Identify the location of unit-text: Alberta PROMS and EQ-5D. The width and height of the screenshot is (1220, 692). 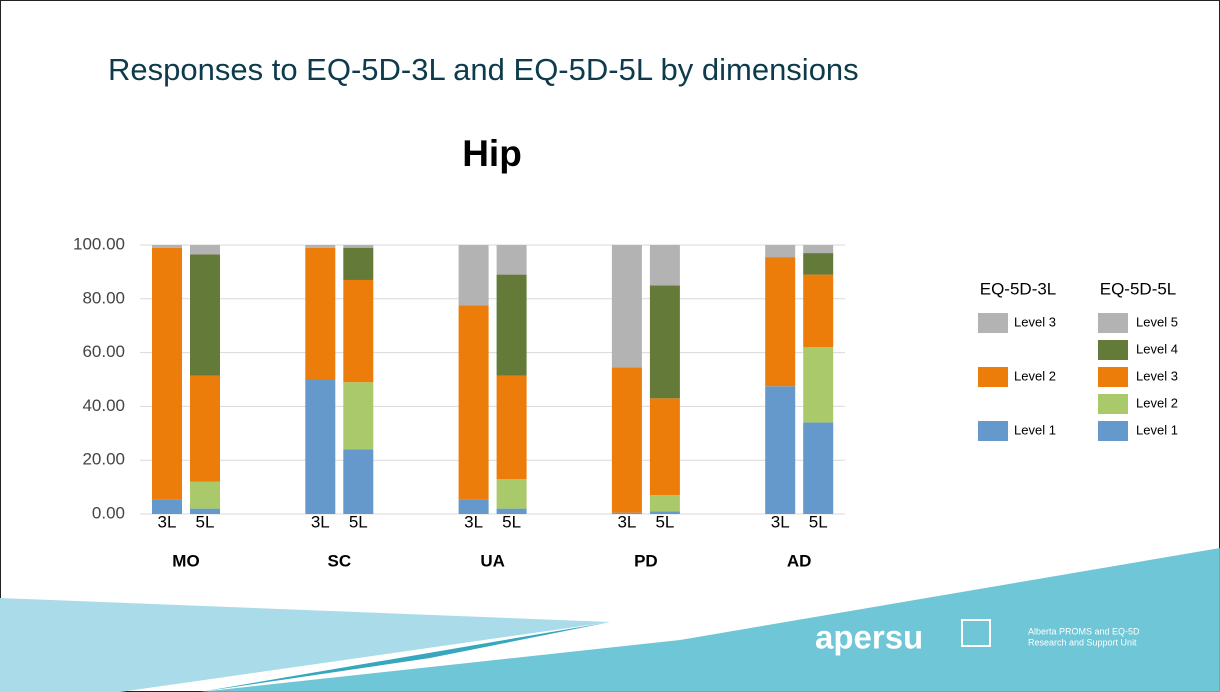
(1084, 631).